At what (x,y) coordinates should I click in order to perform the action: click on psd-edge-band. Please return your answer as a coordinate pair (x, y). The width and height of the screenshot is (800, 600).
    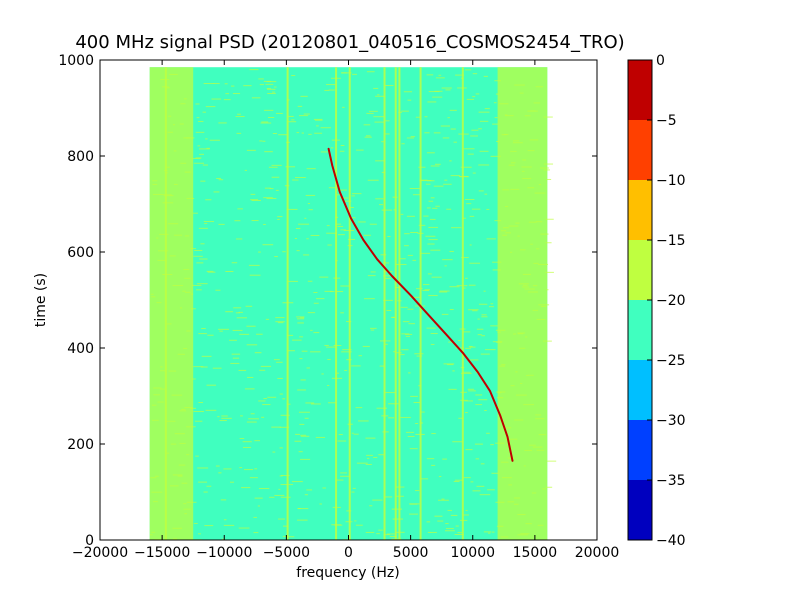
    Looking at the image, I should click on (171, 303).